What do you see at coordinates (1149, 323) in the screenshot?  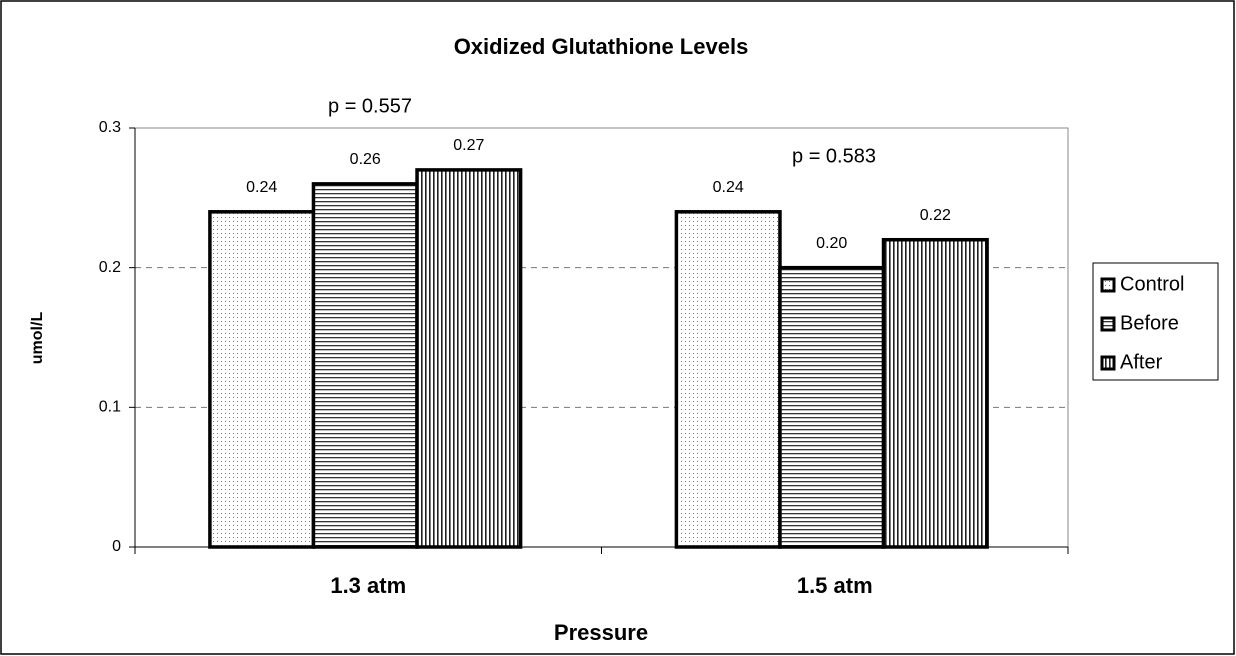 I see `legend-label: Before` at bounding box center [1149, 323].